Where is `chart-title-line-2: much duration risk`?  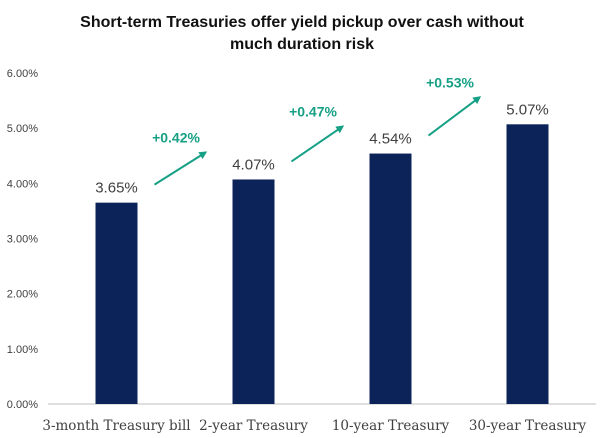 chart-title-line-2: much duration risk is located at coordinates (302, 44).